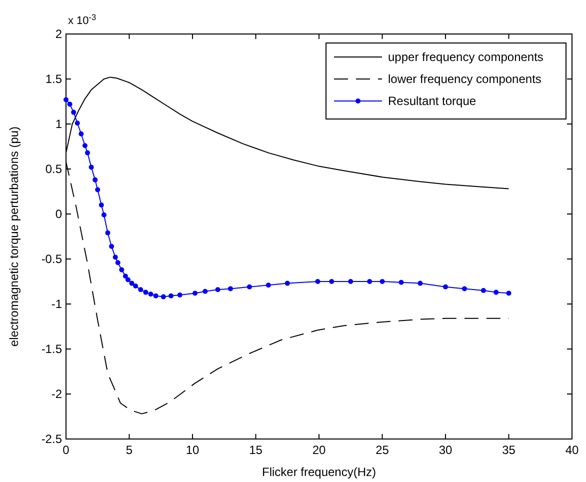  I want to click on x-tick-label: 20, so click(319, 450).